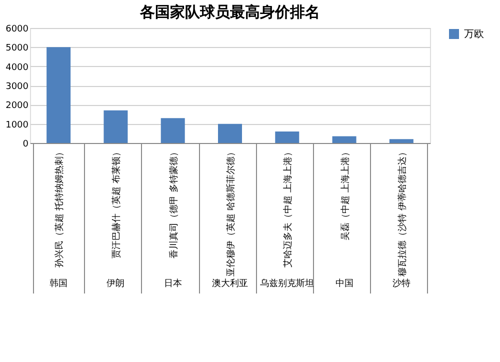  Describe the element at coordinates (402, 212) in the screenshot. I see `x-tick-label: 穆瓦拉德（沙特 伊蒂哈德吉达）` at that location.